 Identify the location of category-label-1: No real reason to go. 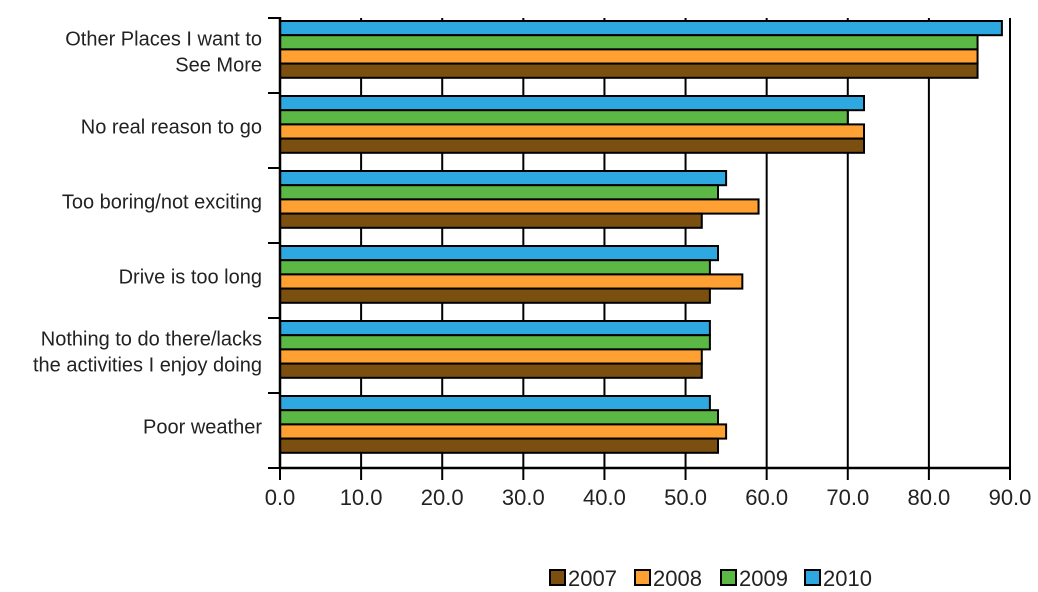
(171, 128).